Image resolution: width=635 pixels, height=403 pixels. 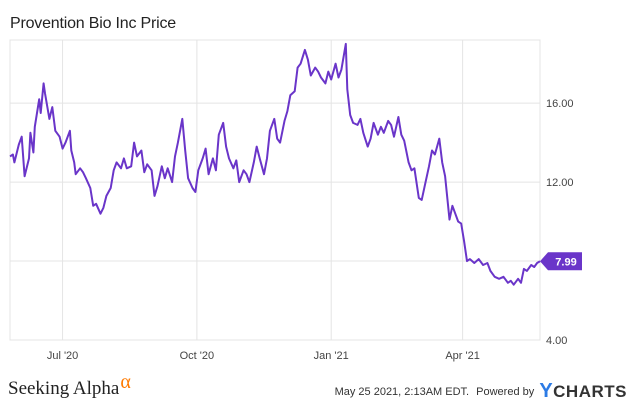 What do you see at coordinates (565, 262) in the screenshot?
I see `last-price-label: 7.99` at bounding box center [565, 262].